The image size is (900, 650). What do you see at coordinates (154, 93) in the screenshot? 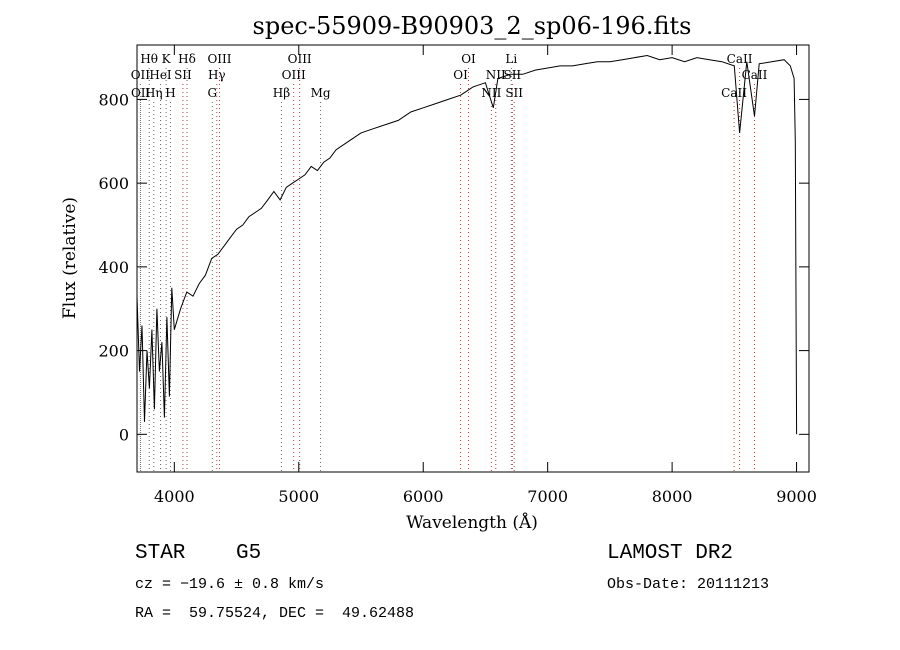
I see `line-marker-label: Hη` at bounding box center [154, 93].